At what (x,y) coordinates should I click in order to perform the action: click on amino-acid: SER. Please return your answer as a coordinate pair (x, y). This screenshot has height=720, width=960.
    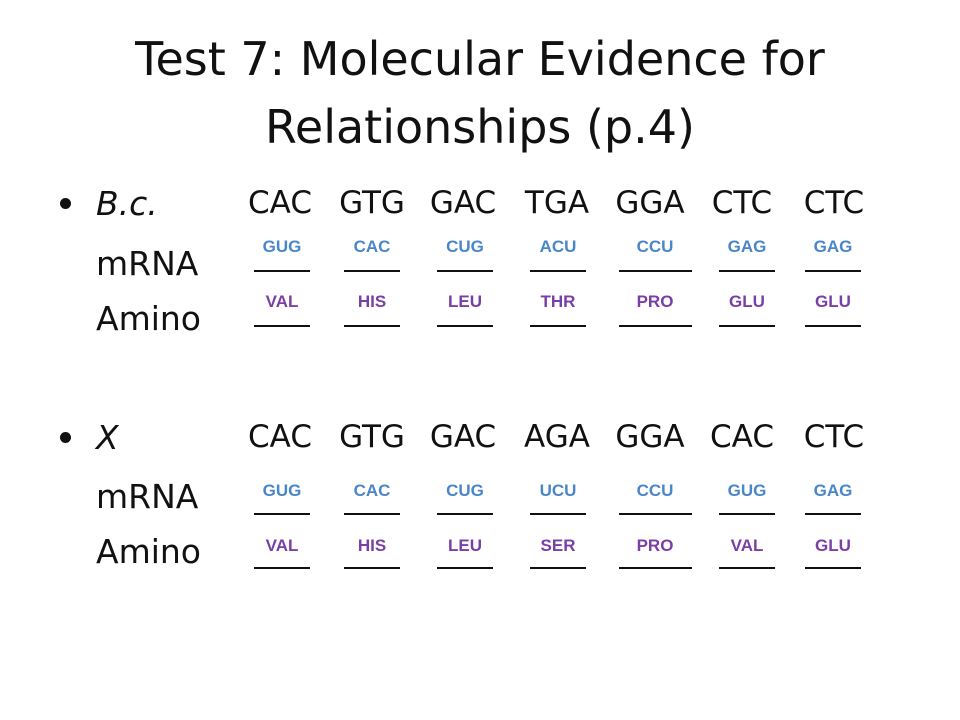
    Looking at the image, I should click on (558, 545).